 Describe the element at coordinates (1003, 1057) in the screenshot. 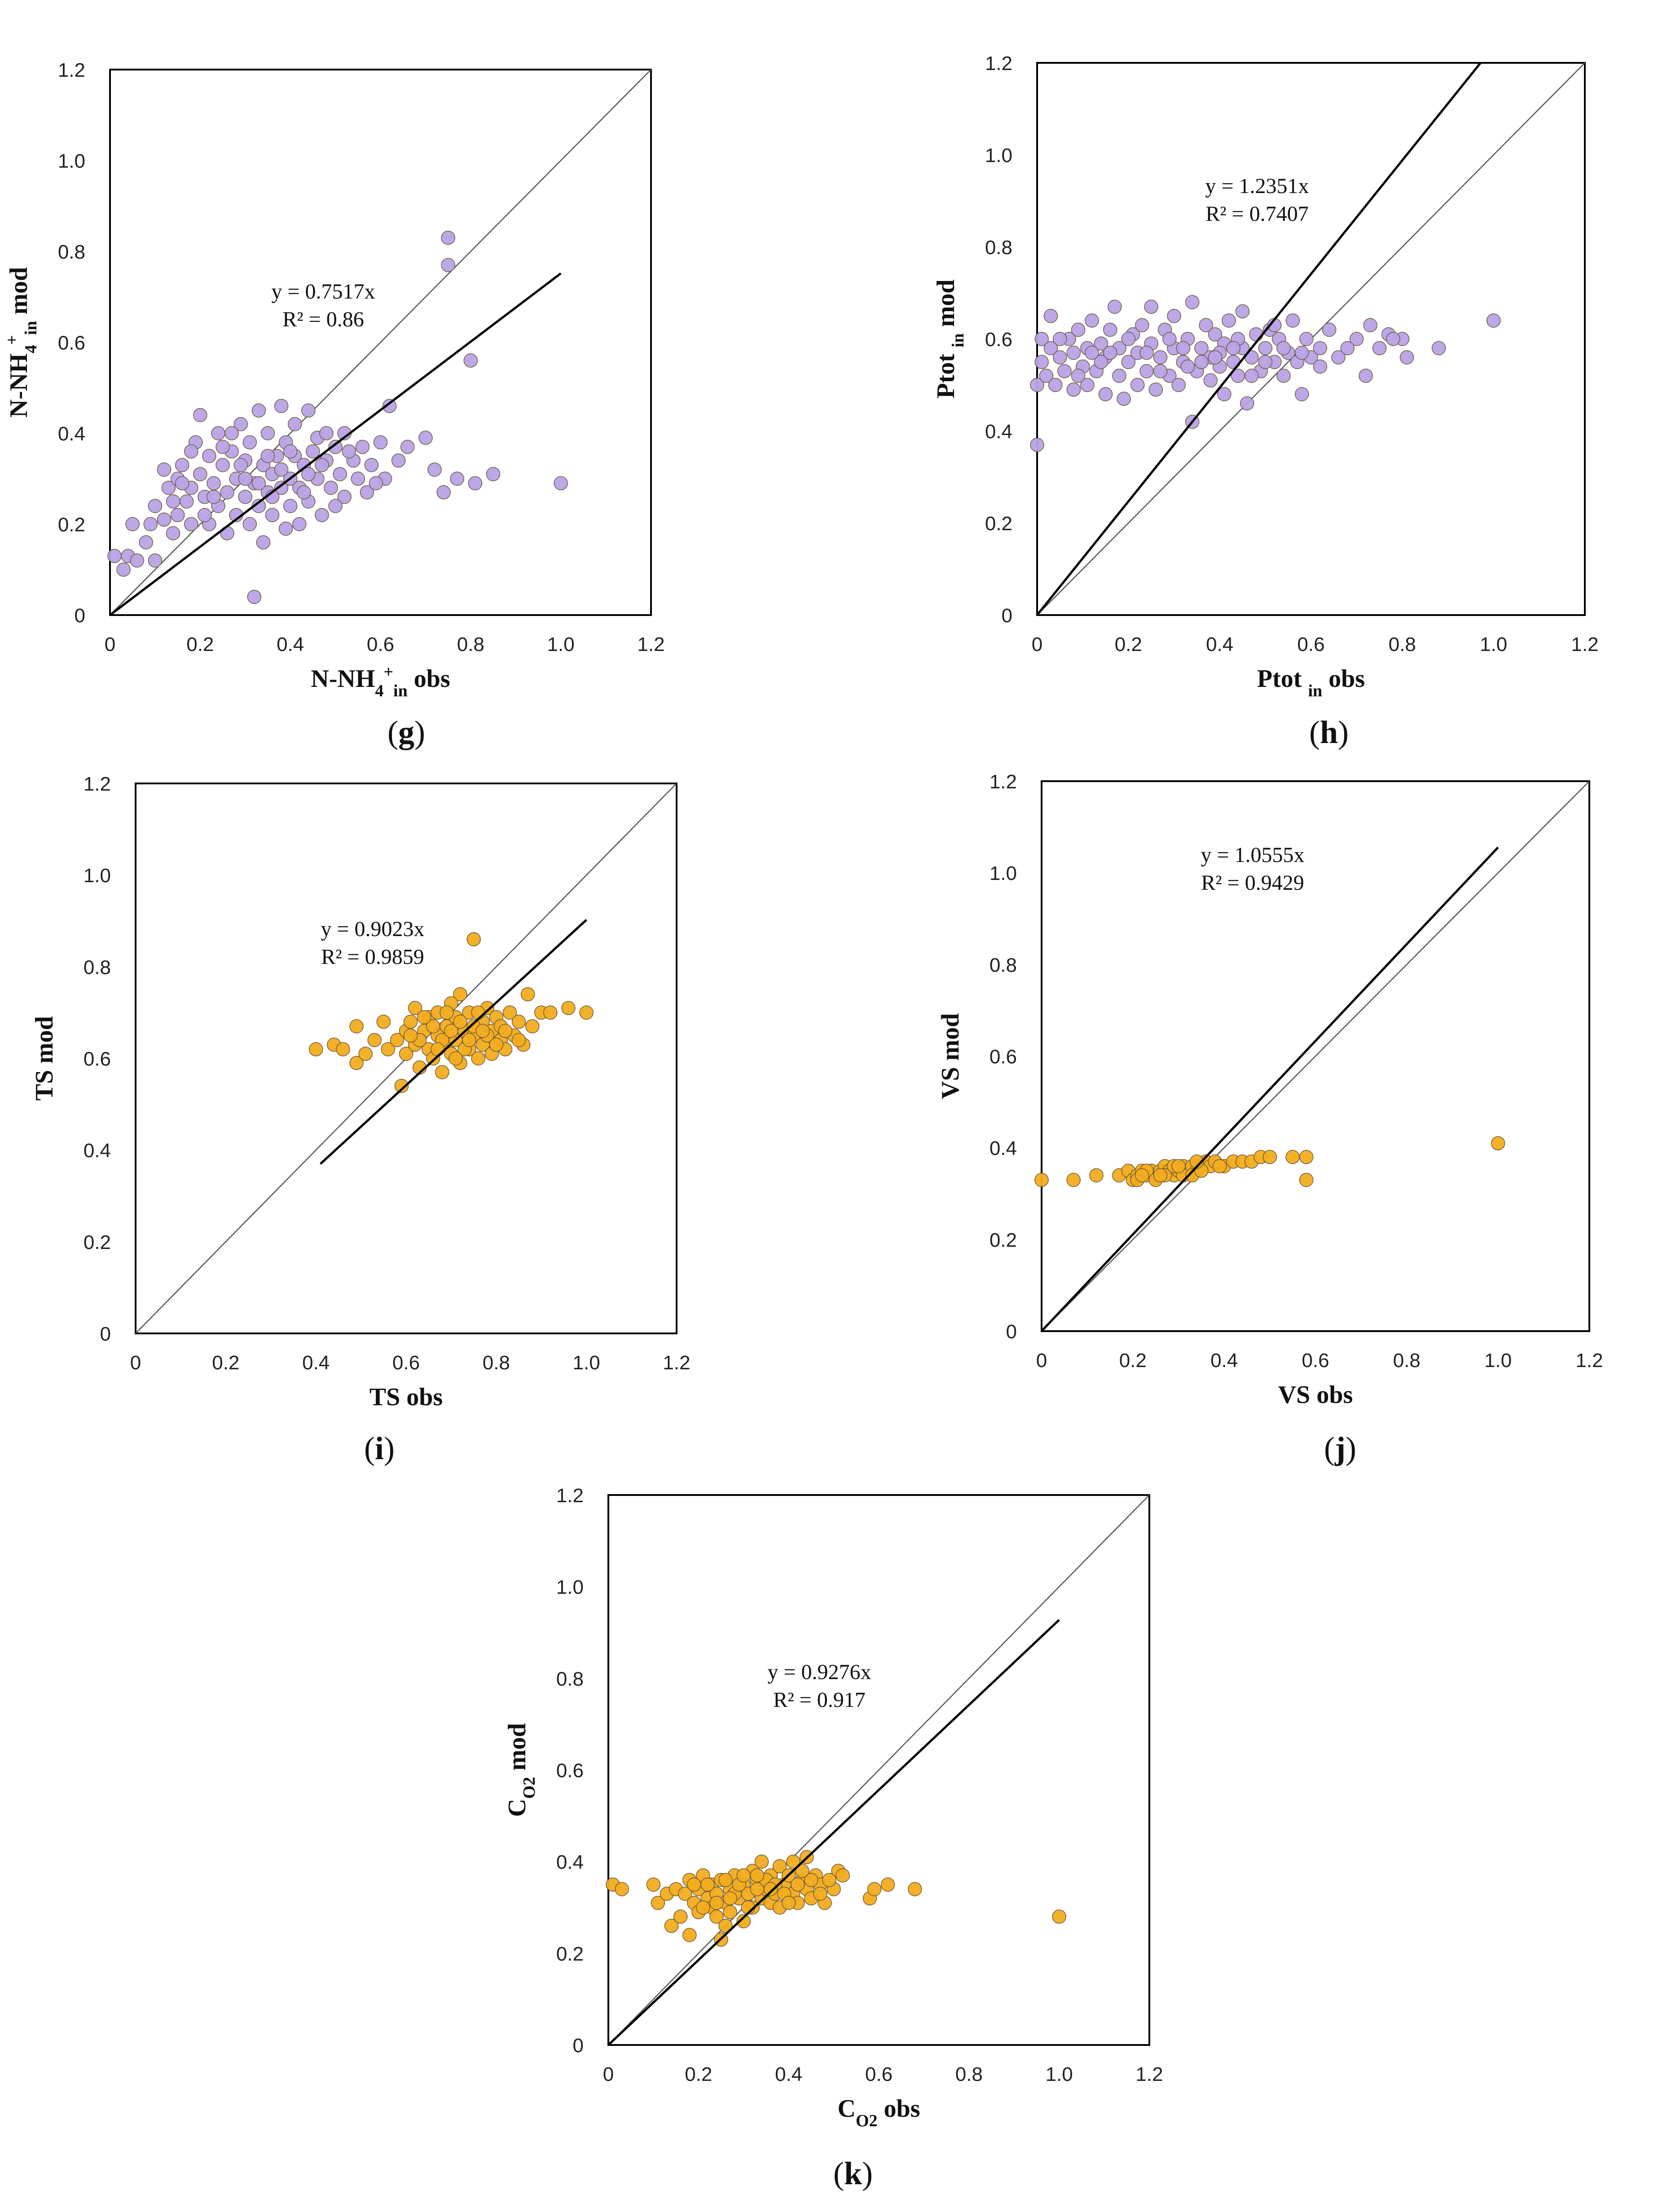

I see `y-tick-label: 0.6` at that location.